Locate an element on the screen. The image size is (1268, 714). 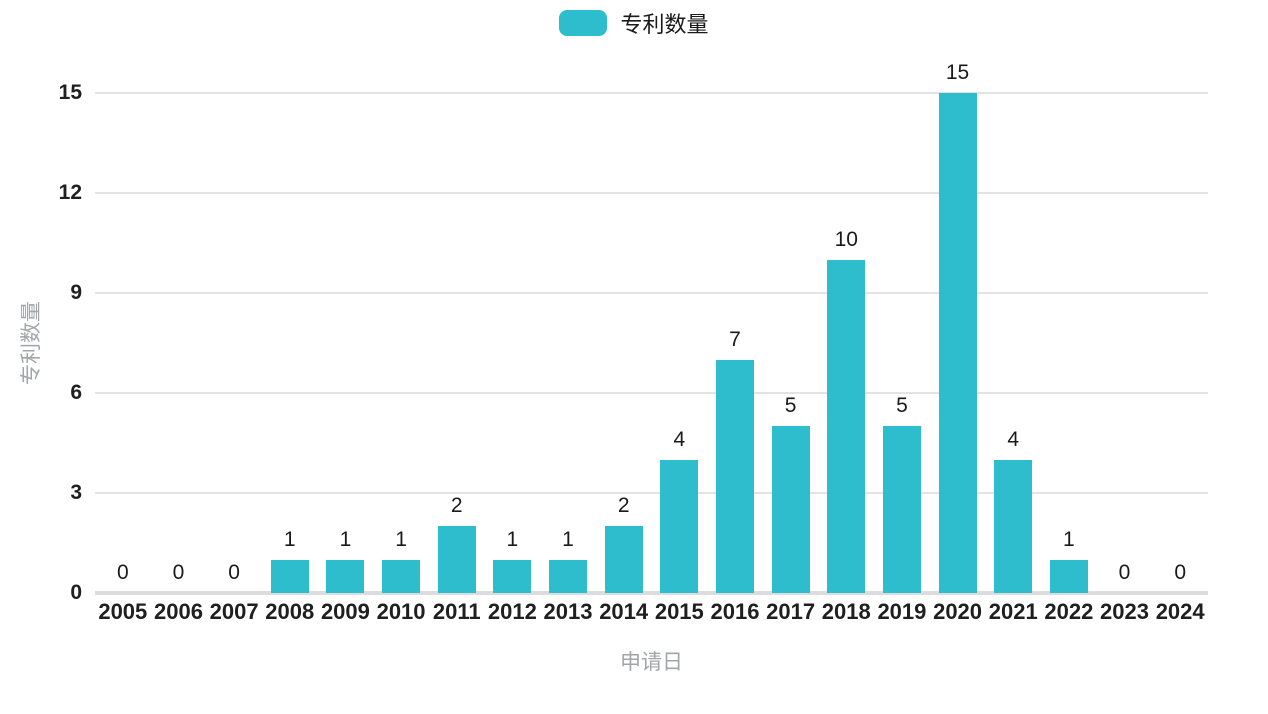
x-tick-label: 2015 is located at coordinates (679, 611).